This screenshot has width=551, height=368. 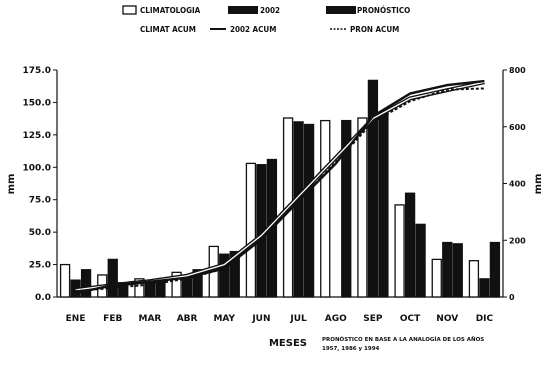 I want to click on y-tick-label-left: 150.0, so click(x=37, y=103).